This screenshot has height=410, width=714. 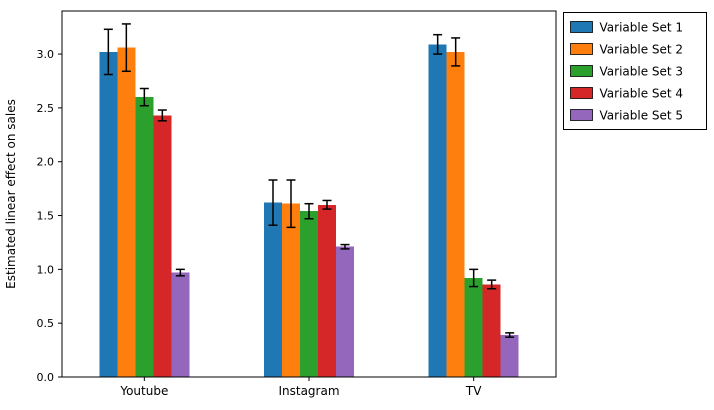 I want to click on y-tick-label: 2.5, so click(x=46, y=108).